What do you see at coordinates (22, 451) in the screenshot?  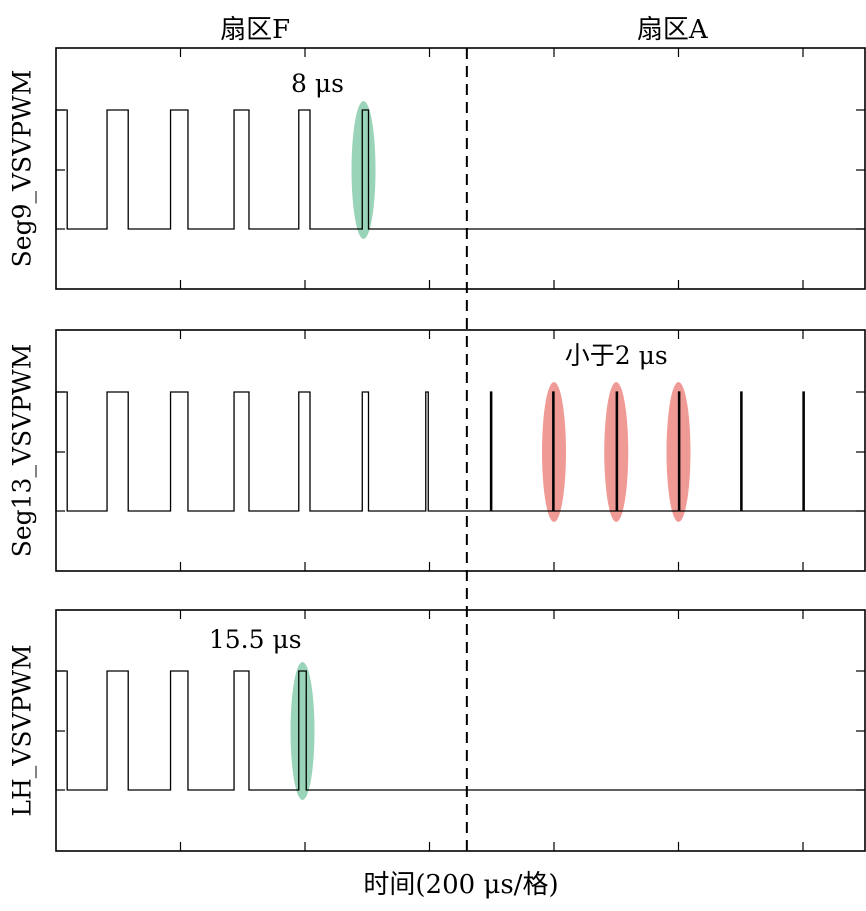 I see `y-axis-label: Seg13_VSVPWM` at bounding box center [22, 451].